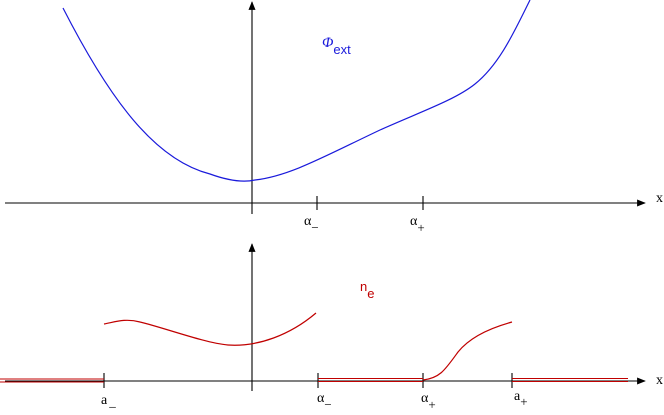  What do you see at coordinates (467, 351) in the screenshot?
I see `ne-rising-segment` at bounding box center [467, 351].